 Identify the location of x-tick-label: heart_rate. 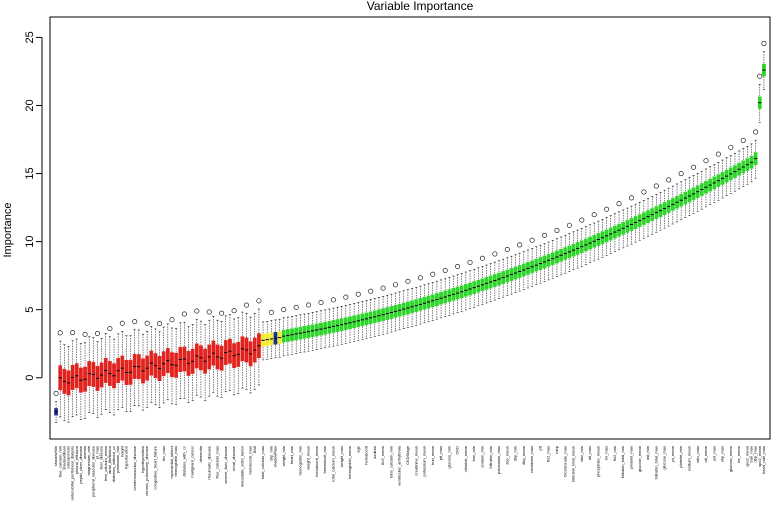
(291, 454).